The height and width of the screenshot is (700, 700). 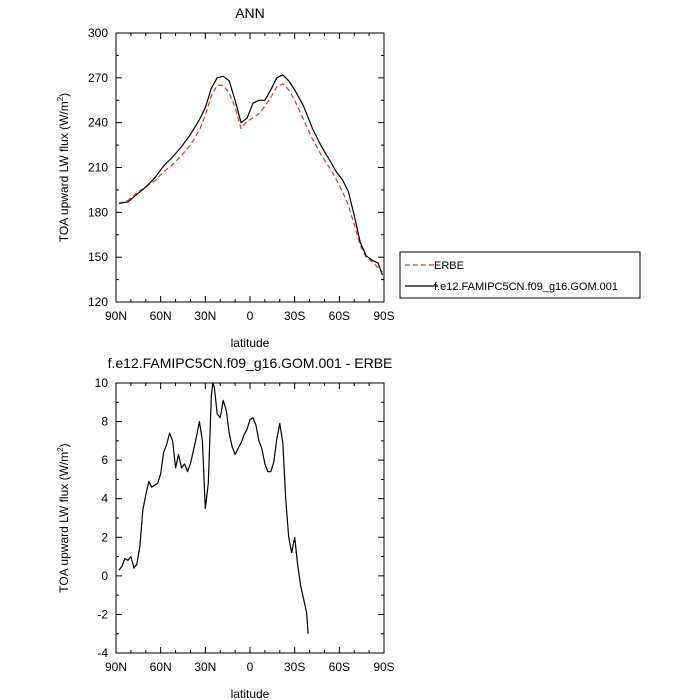 What do you see at coordinates (250, 13) in the screenshot?
I see `chart-title: ANN` at bounding box center [250, 13].